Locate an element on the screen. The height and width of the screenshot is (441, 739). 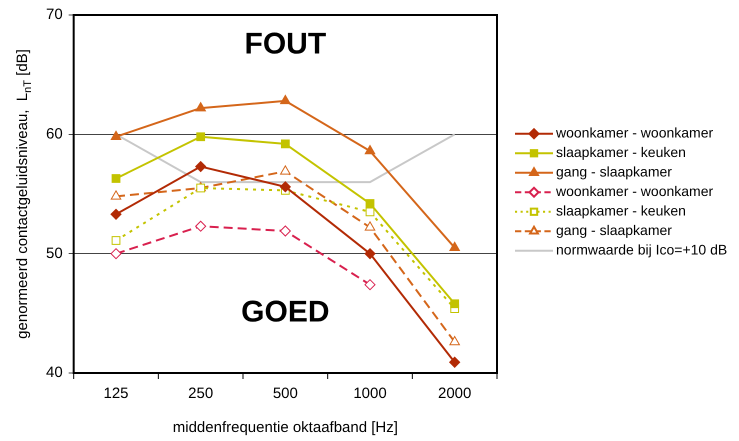
y-tick-label: 70 is located at coordinates (54, 15).